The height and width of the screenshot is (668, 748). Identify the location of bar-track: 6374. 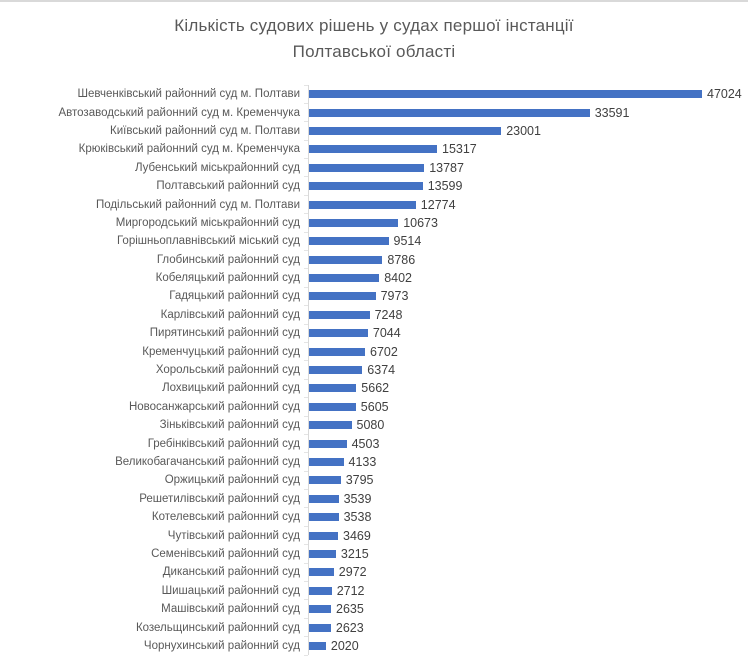
(526, 370).